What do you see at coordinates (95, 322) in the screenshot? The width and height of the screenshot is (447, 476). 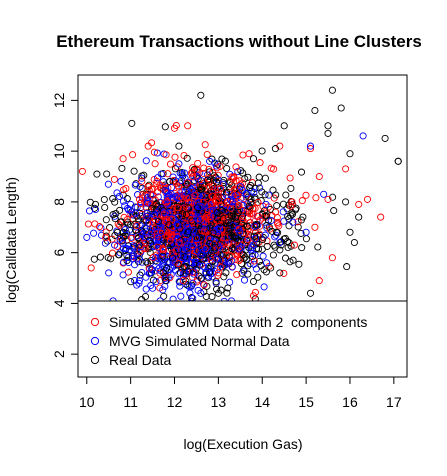 I see `legend-marker-gmm` at bounding box center [95, 322].